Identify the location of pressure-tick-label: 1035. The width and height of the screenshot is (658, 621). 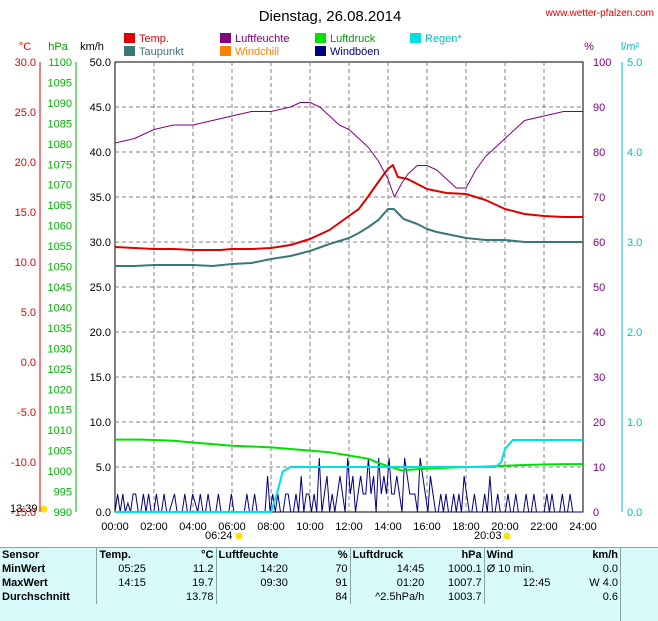
(60, 329).